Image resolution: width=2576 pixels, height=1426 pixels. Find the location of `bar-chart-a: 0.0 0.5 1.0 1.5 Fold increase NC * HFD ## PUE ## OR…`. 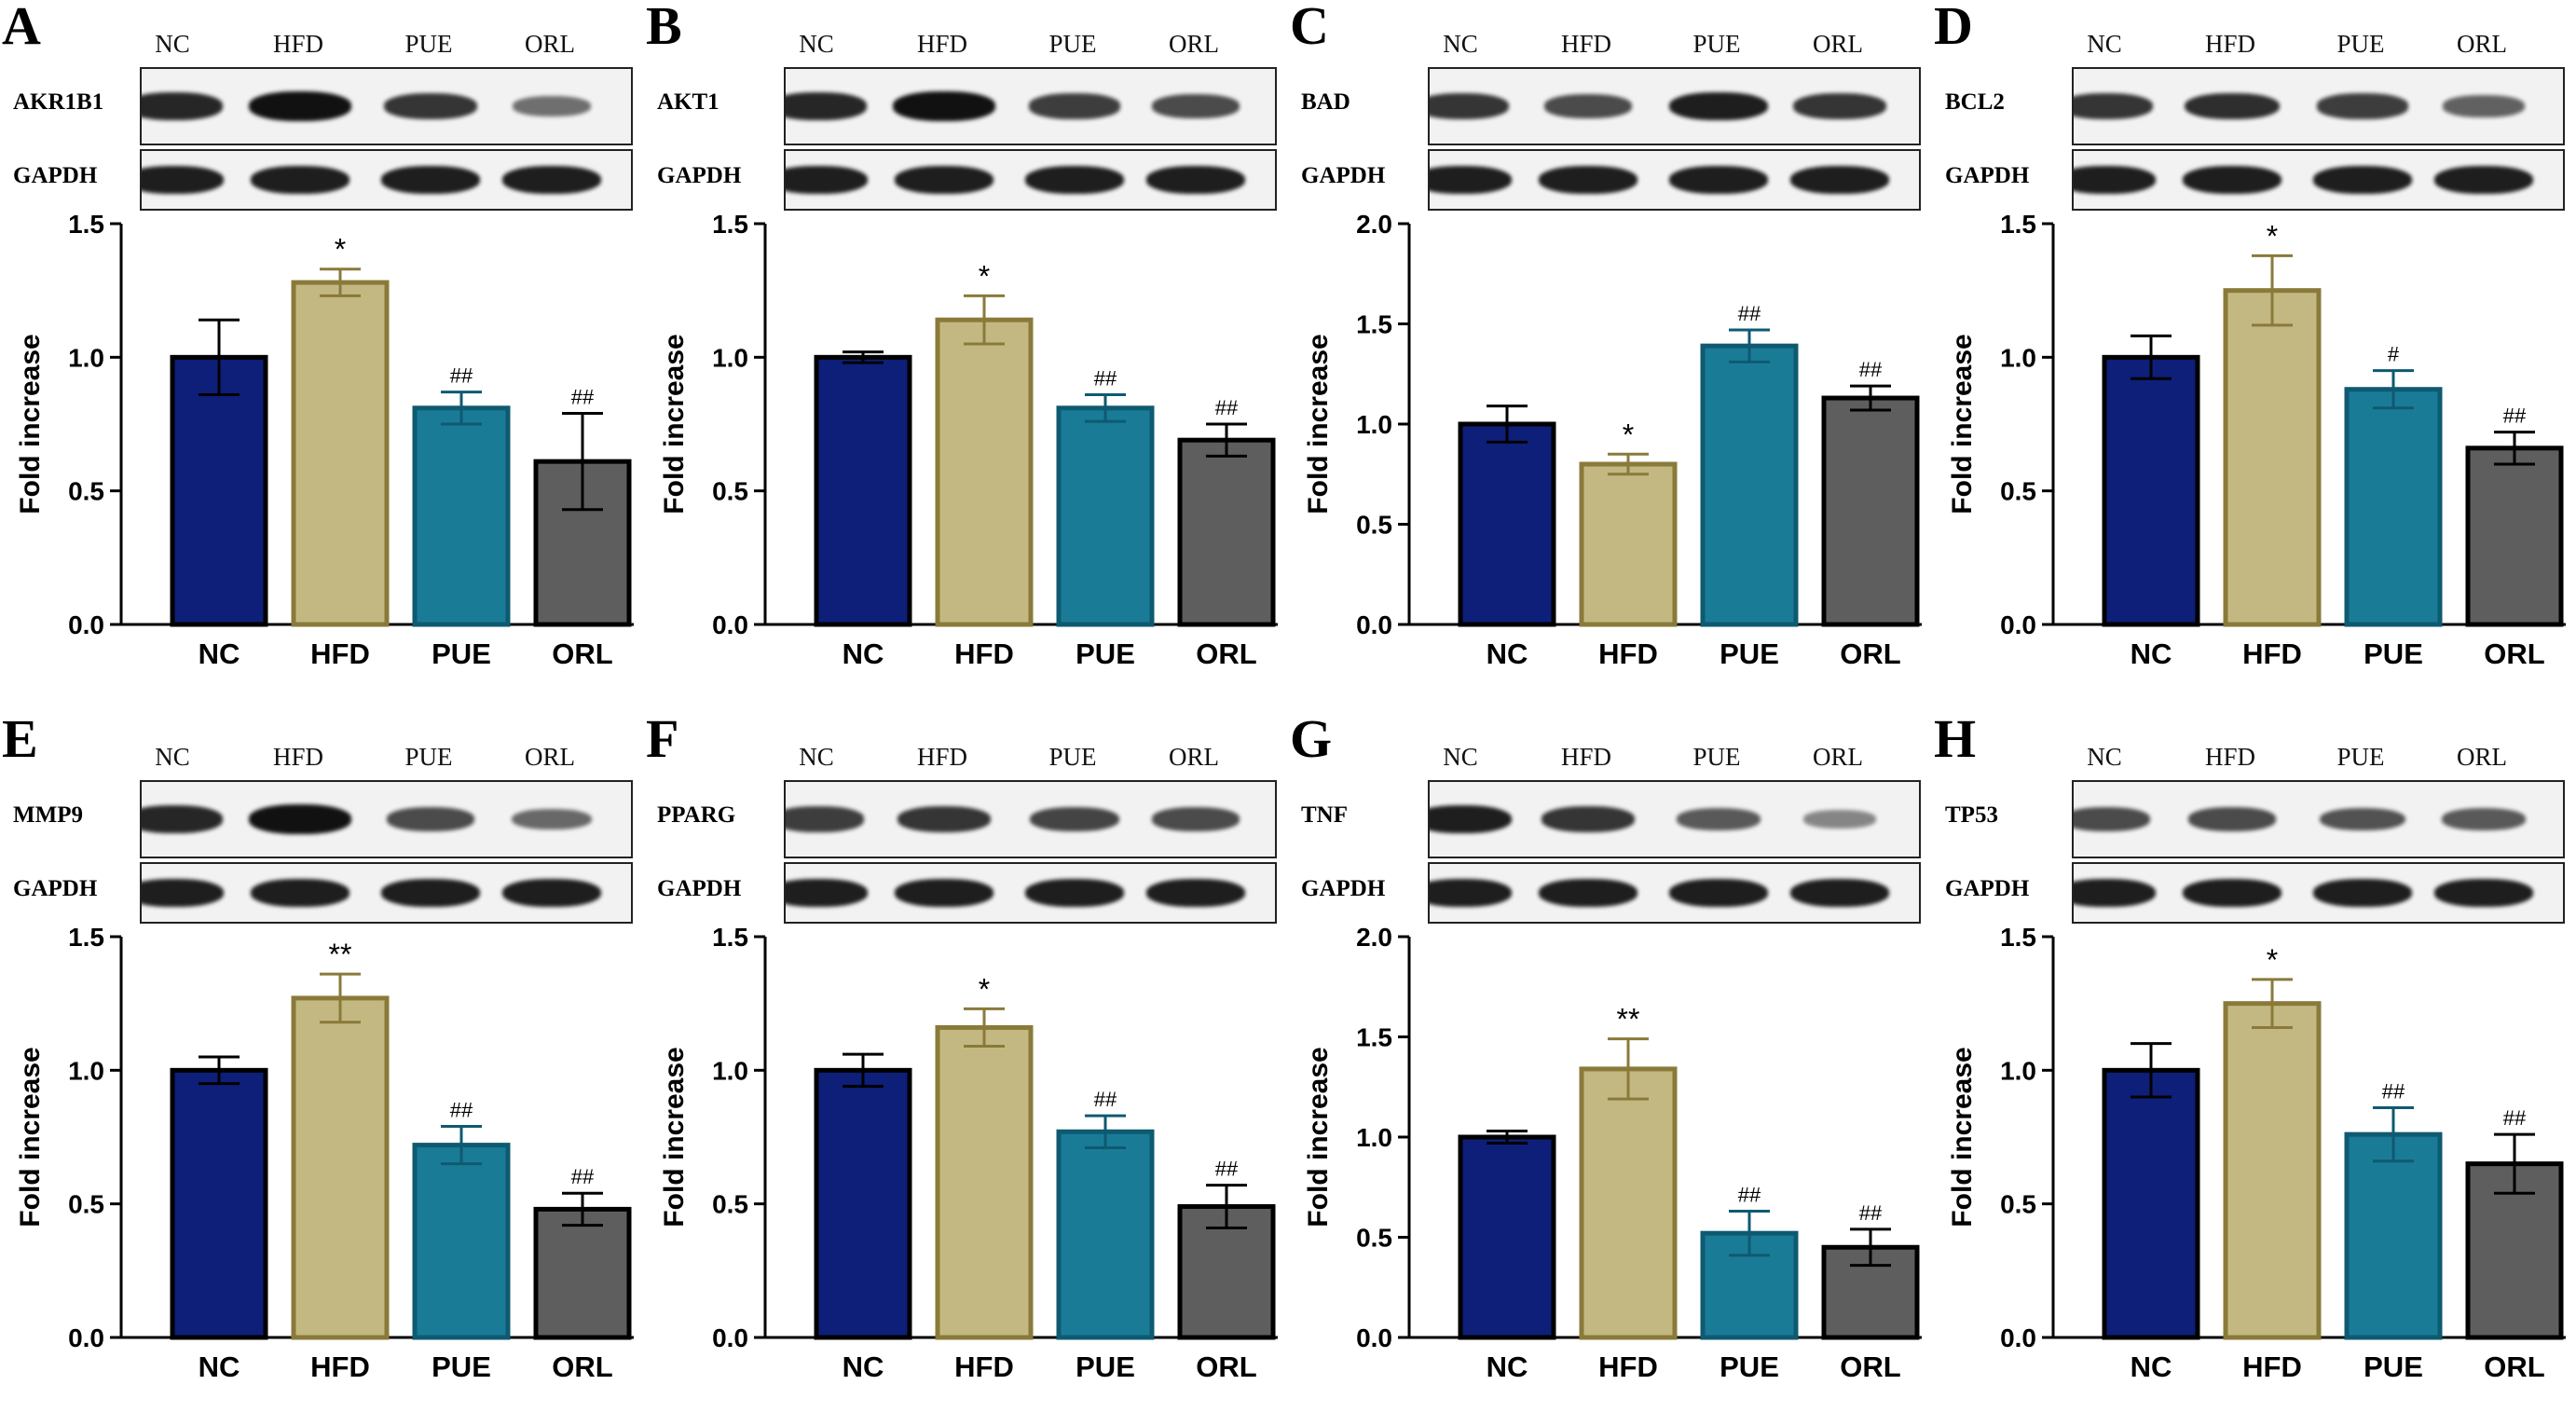

bar-chart-a: 0.0 0.5 1.0 1.5 Fold increase NC * HFD ## PUE ## OR… is located at coordinates (324, 442).